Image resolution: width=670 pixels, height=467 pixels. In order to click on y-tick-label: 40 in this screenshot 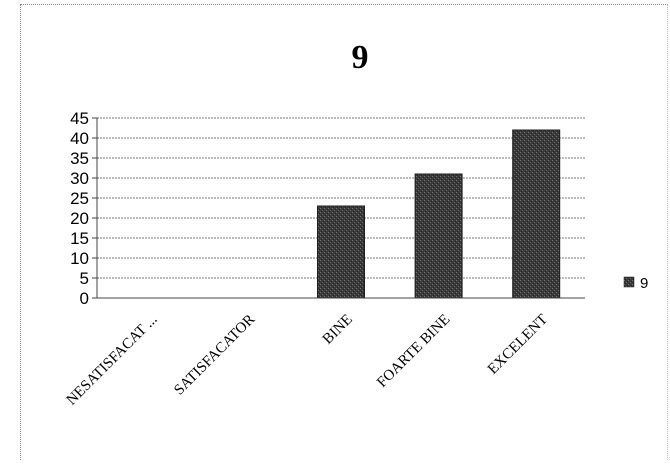, I will do `click(79, 138)`.